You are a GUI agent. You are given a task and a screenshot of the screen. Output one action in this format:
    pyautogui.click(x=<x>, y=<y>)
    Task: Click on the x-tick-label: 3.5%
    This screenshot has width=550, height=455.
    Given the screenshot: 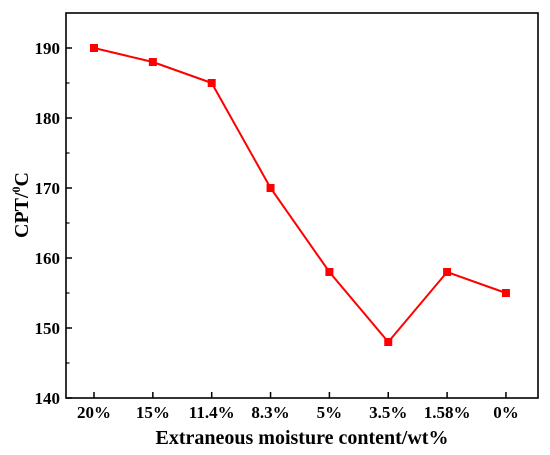 What is the action you would take?
    pyautogui.click(x=388, y=412)
    